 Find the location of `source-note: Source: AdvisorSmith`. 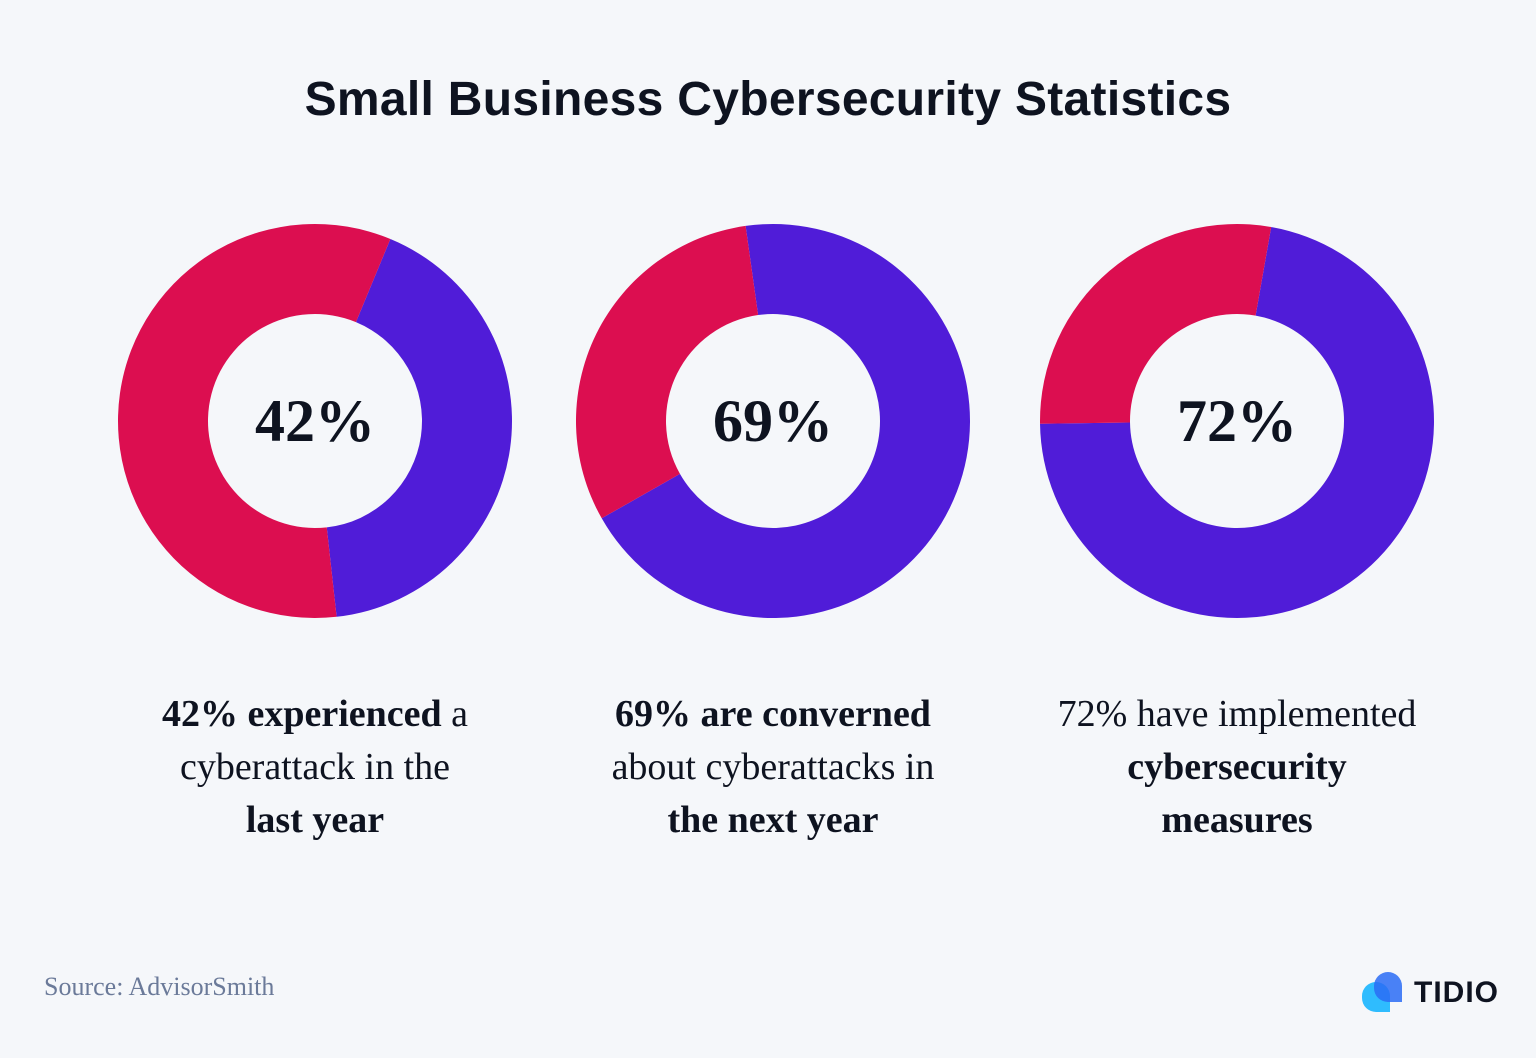

source-note: Source: AdvisorSmith is located at coordinates (159, 986).